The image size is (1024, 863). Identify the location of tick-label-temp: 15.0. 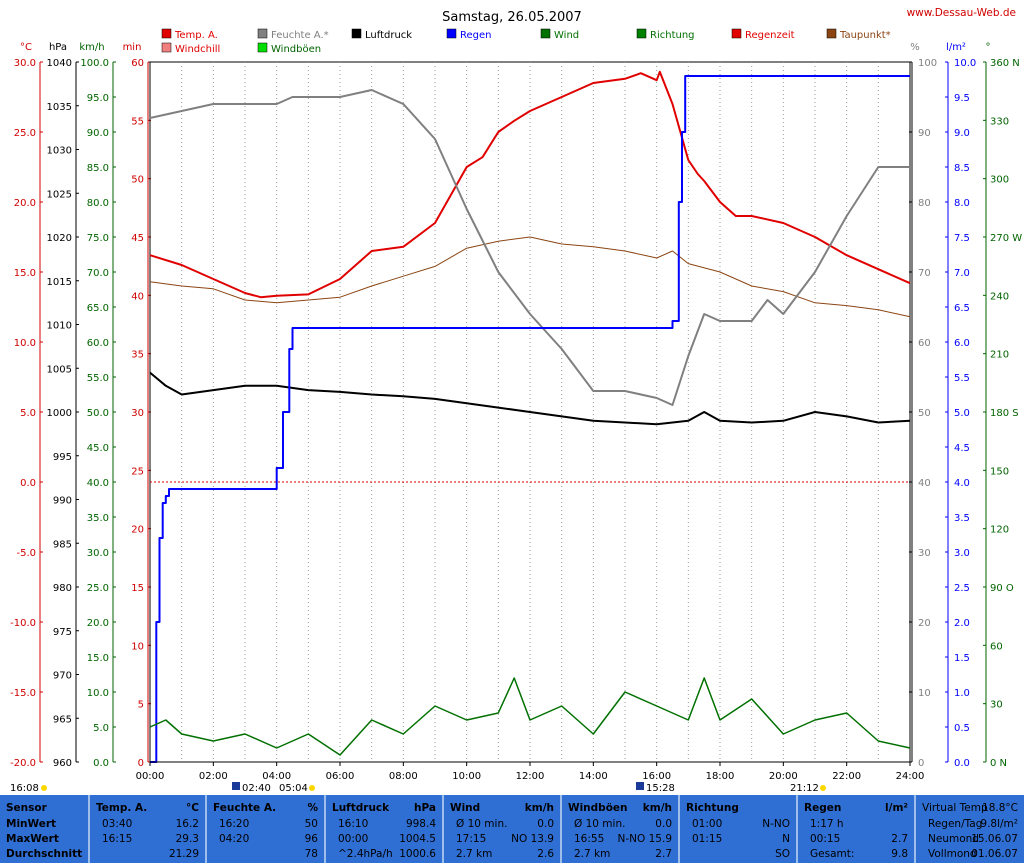
(25, 273).